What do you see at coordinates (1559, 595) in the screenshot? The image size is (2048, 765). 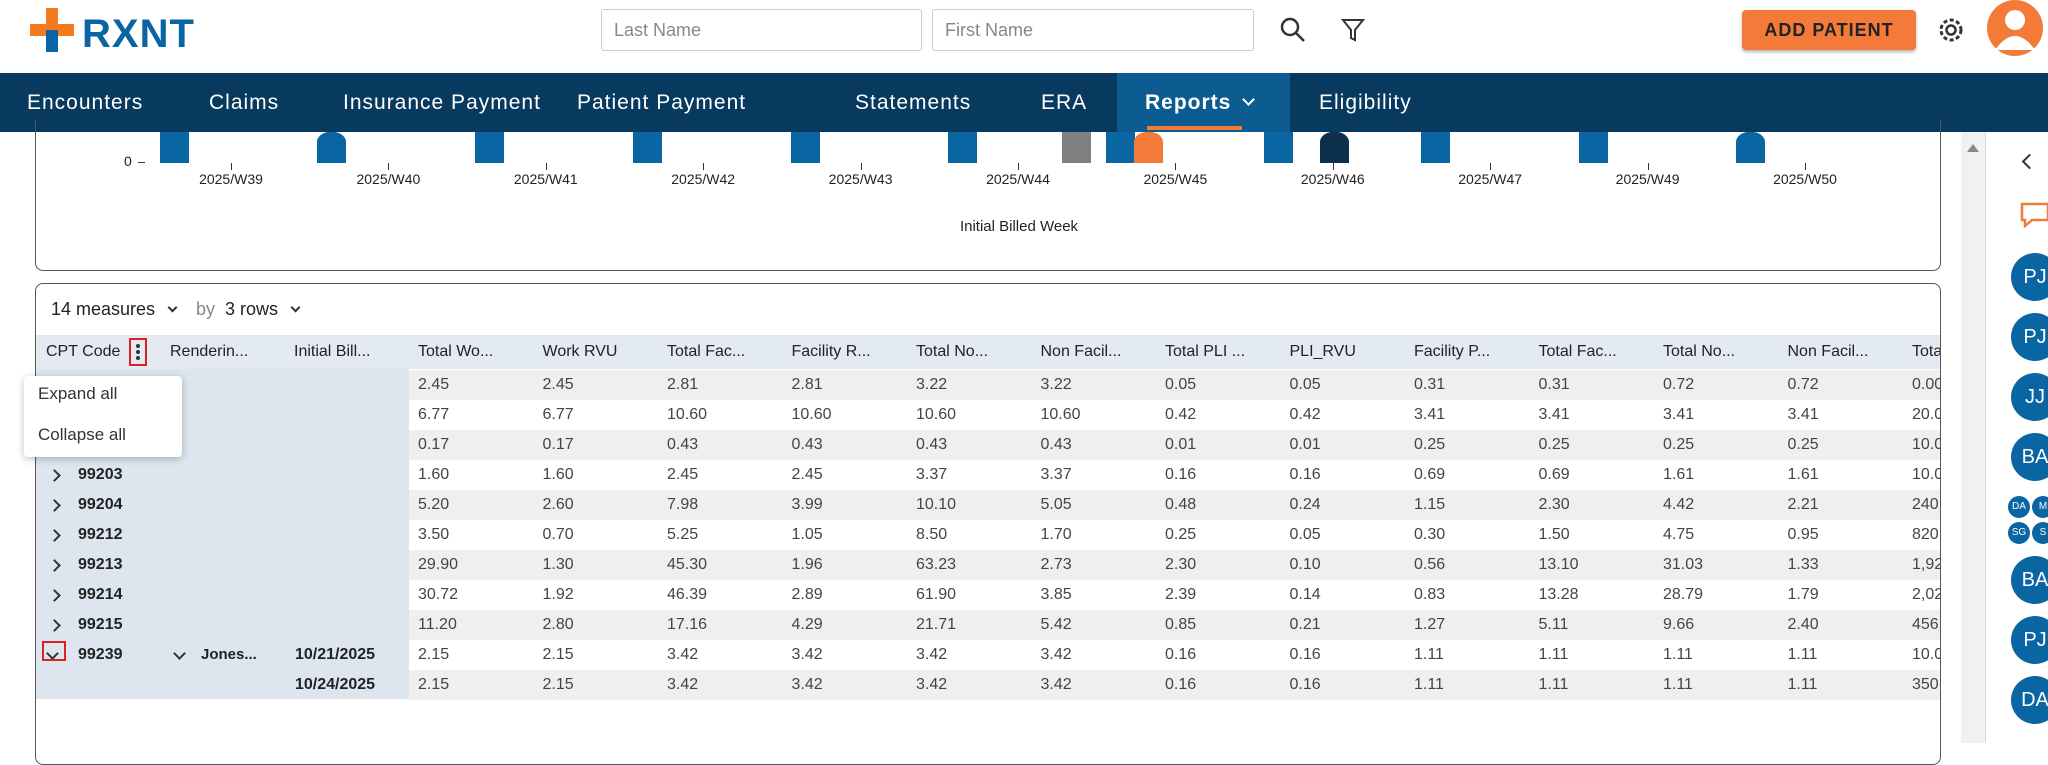 I see `value-cell: 13.28` at bounding box center [1559, 595].